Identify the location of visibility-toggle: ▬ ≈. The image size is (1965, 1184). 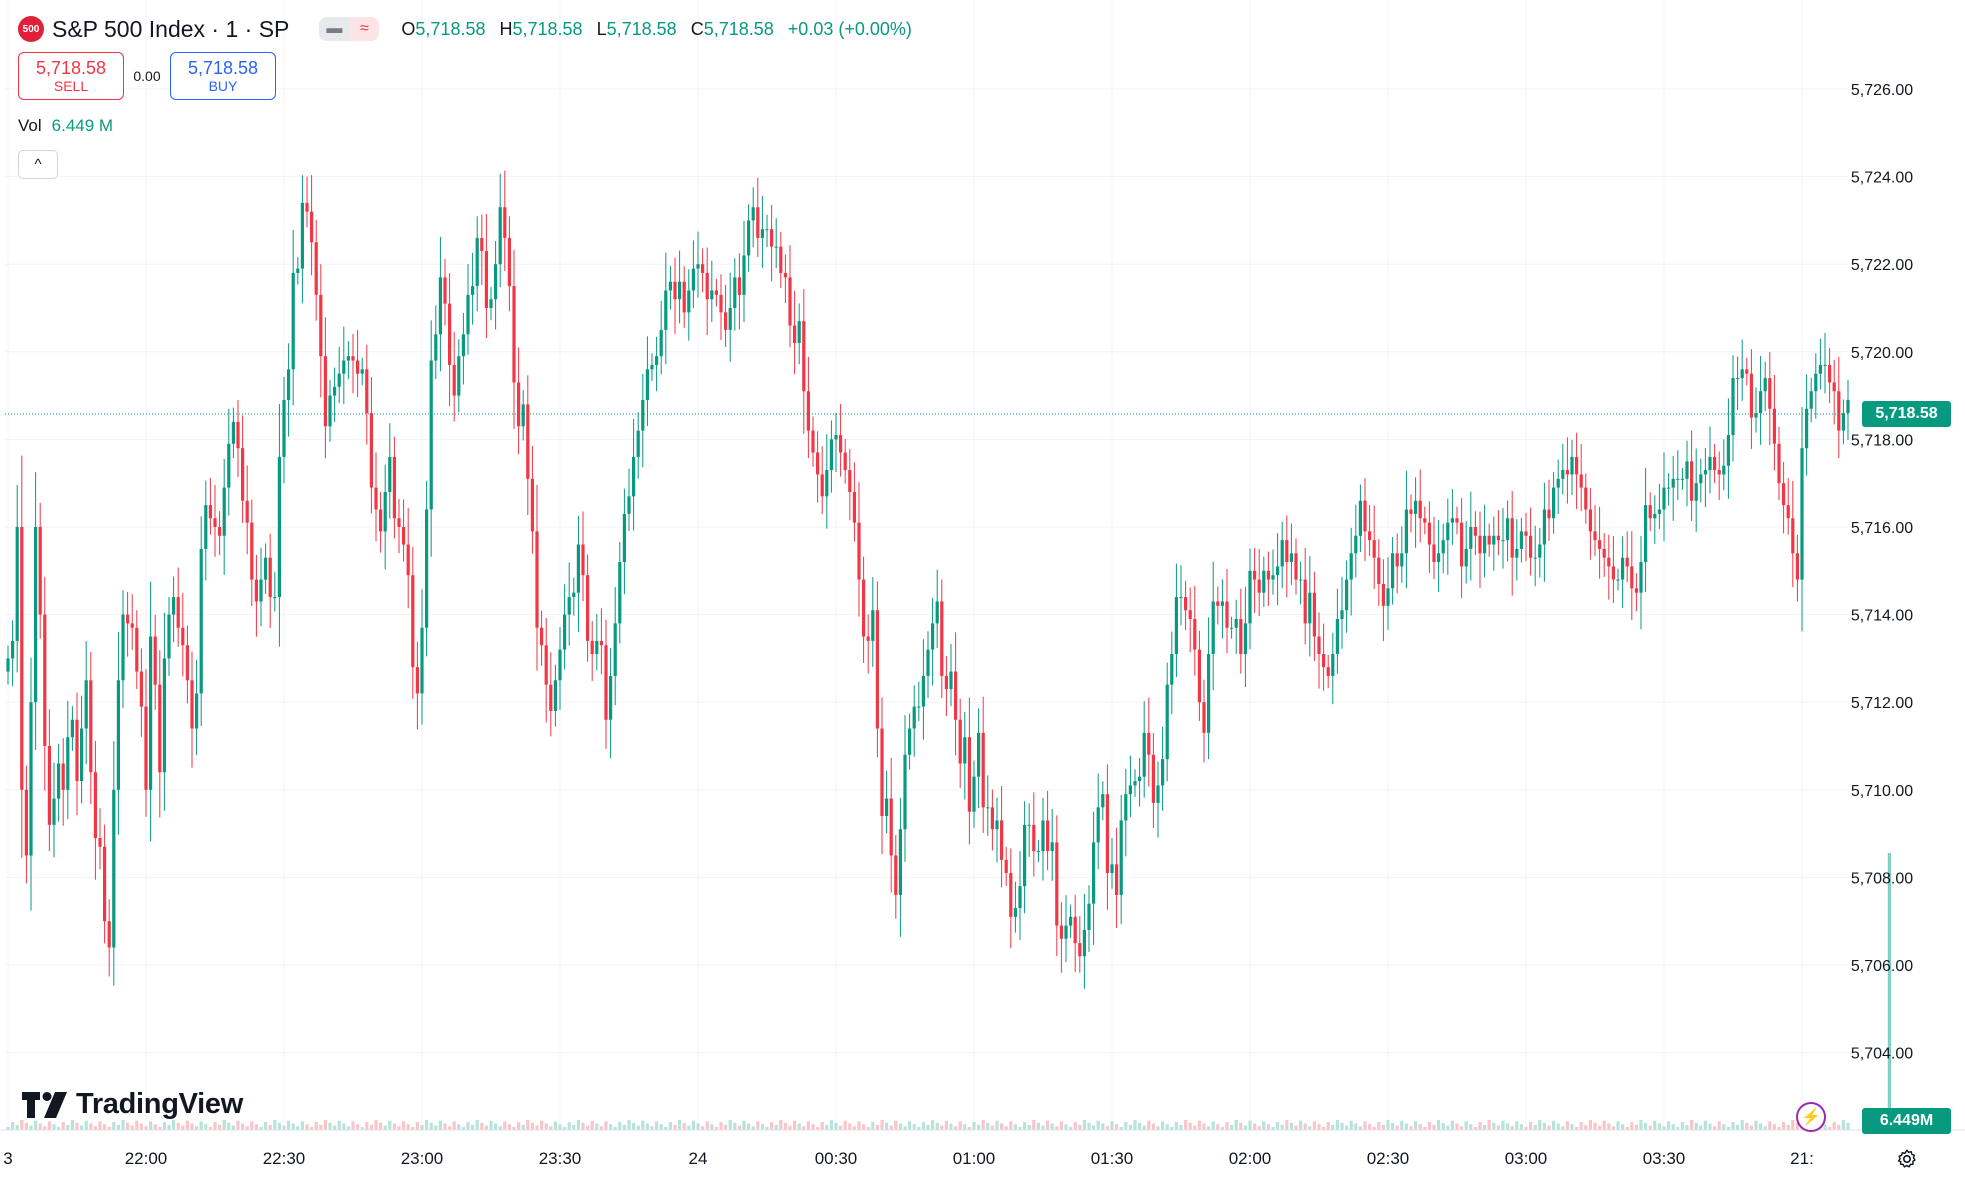
(349, 29).